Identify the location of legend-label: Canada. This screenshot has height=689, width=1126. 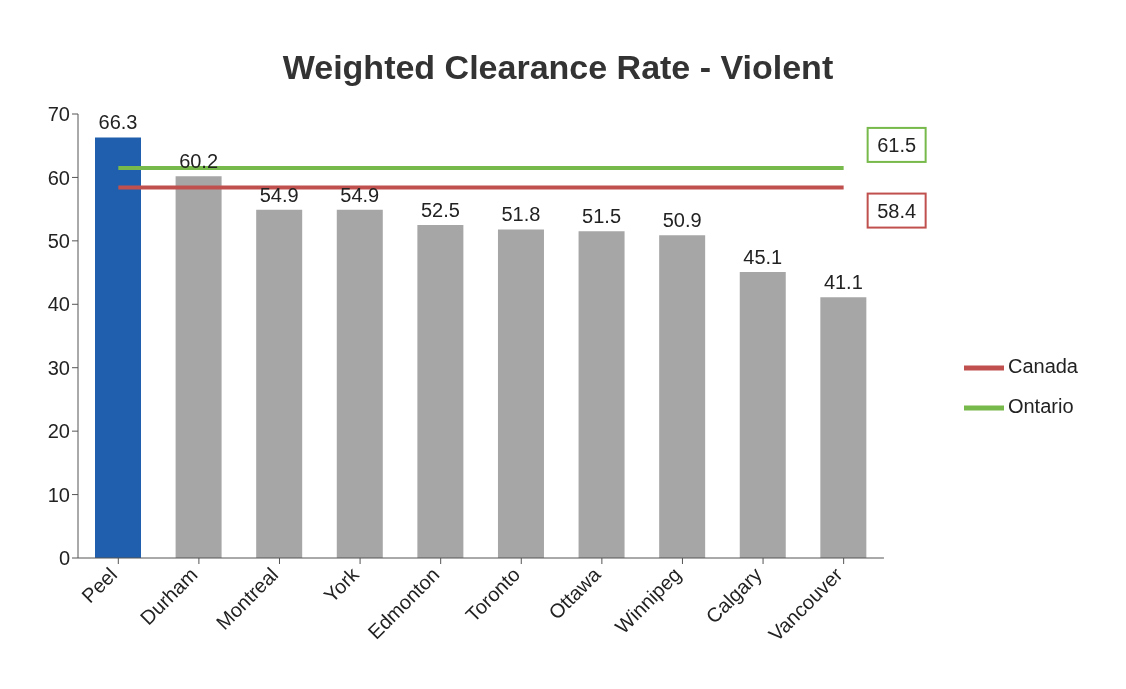
(1042, 366).